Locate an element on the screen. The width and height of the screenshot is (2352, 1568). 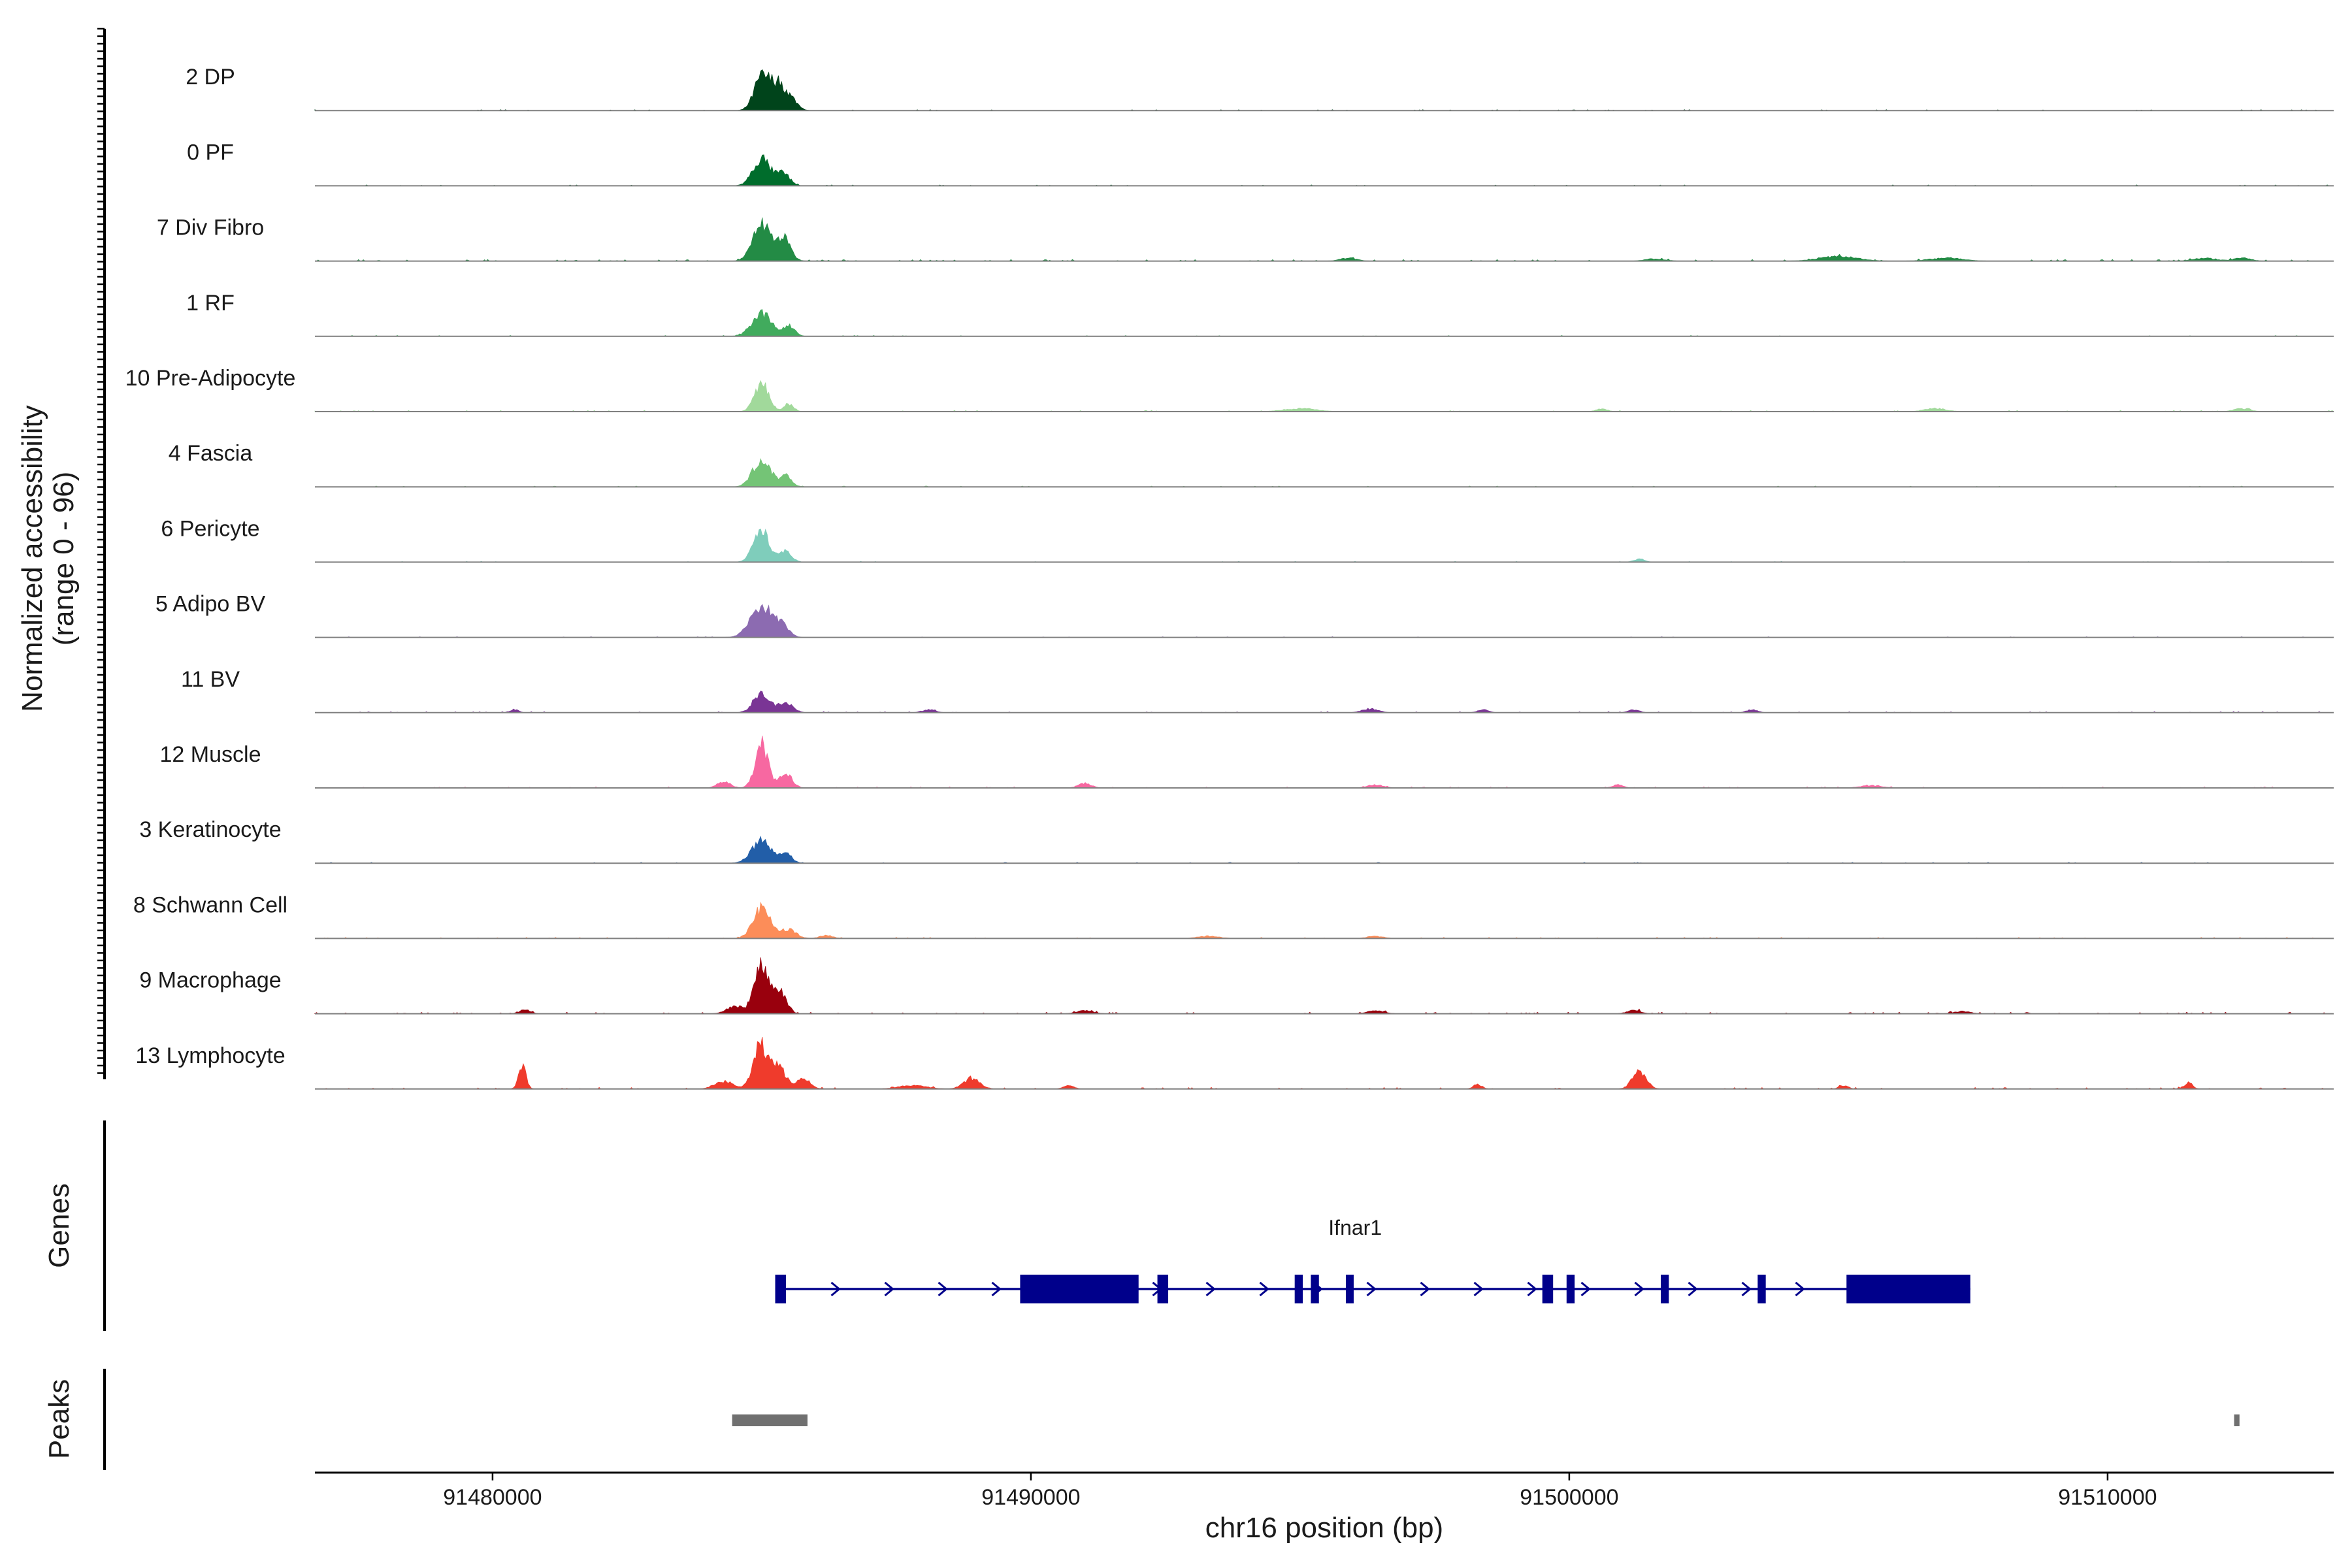
x-tick-label: 91510000 is located at coordinates (2107, 1497).